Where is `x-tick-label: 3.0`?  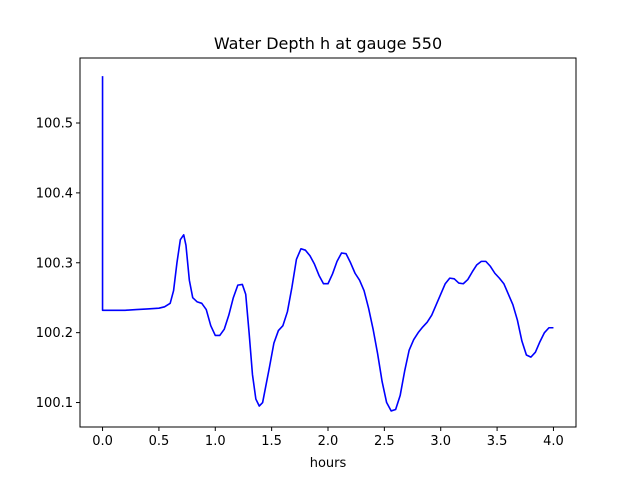 x-tick-label: 3.0 is located at coordinates (440, 441).